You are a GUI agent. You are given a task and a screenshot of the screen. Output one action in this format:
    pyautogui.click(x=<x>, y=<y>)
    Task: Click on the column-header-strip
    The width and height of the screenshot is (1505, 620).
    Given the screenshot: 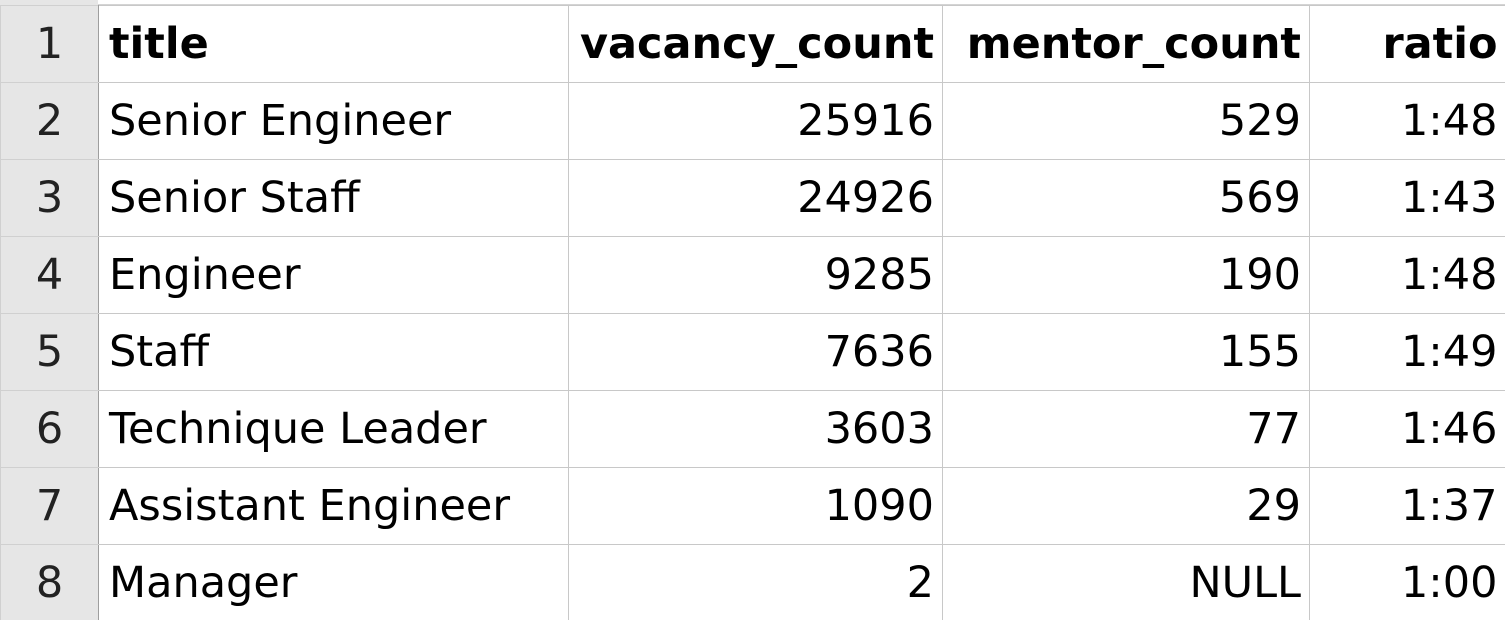 What is the action you would take?
    pyautogui.click(x=752, y=2)
    